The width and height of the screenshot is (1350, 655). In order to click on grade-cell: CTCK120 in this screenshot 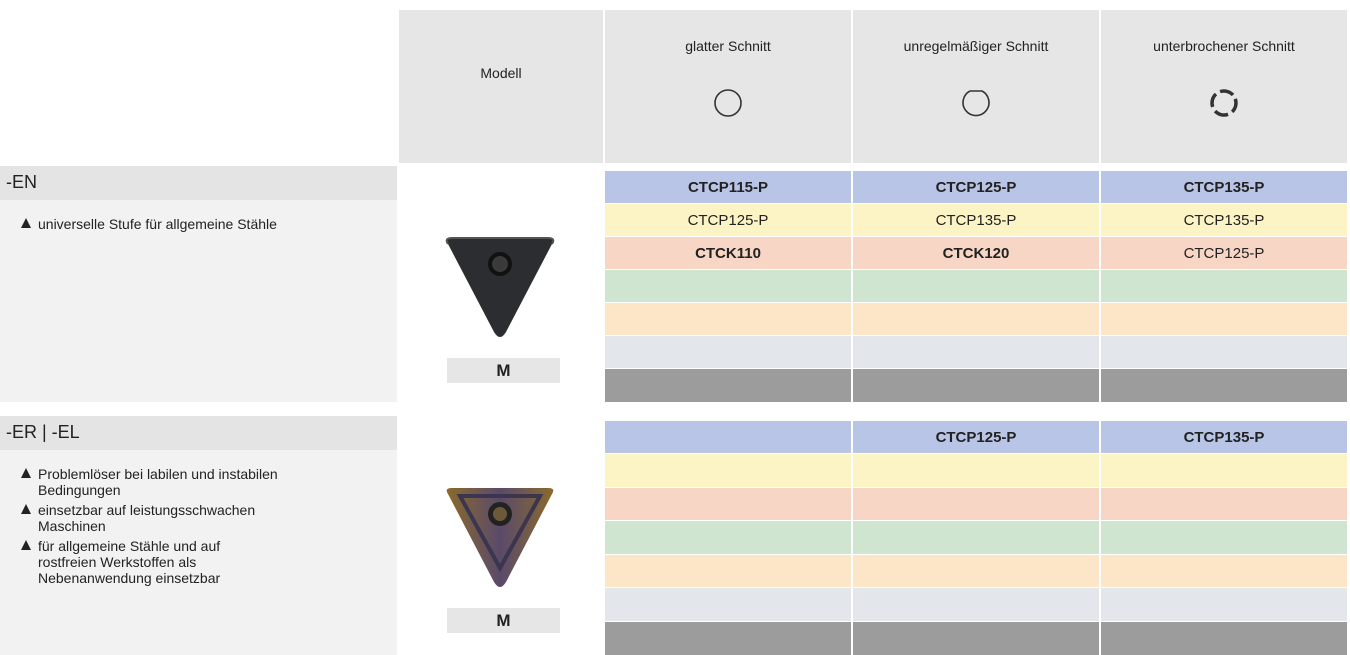, I will do `click(976, 253)`.